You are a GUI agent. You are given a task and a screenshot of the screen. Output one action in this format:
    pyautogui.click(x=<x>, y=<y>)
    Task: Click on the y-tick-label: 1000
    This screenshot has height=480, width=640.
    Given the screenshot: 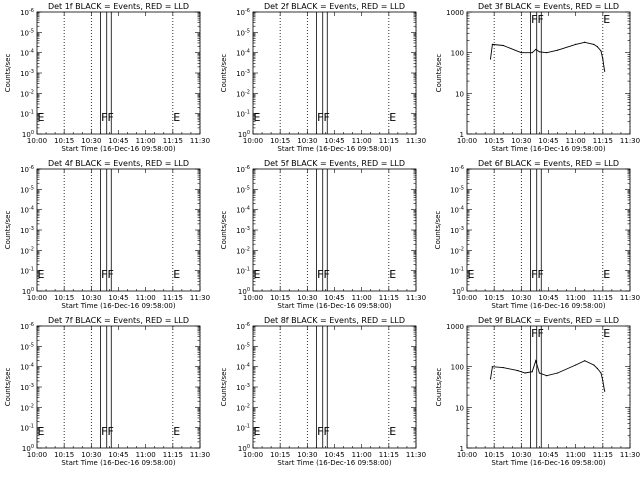 What is the action you would take?
    pyautogui.click(x=455, y=13)
    